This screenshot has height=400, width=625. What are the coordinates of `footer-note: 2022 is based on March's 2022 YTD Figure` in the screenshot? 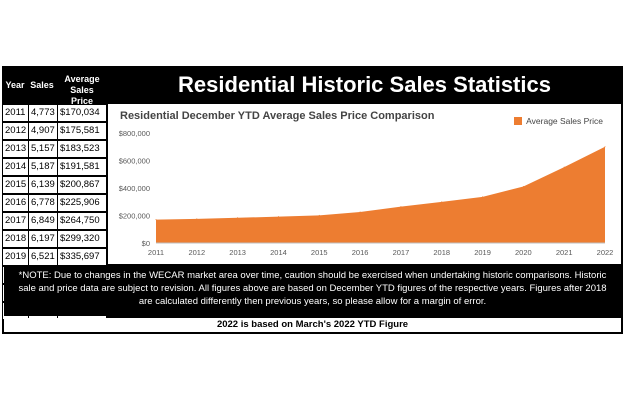 It's located at (312, 325).